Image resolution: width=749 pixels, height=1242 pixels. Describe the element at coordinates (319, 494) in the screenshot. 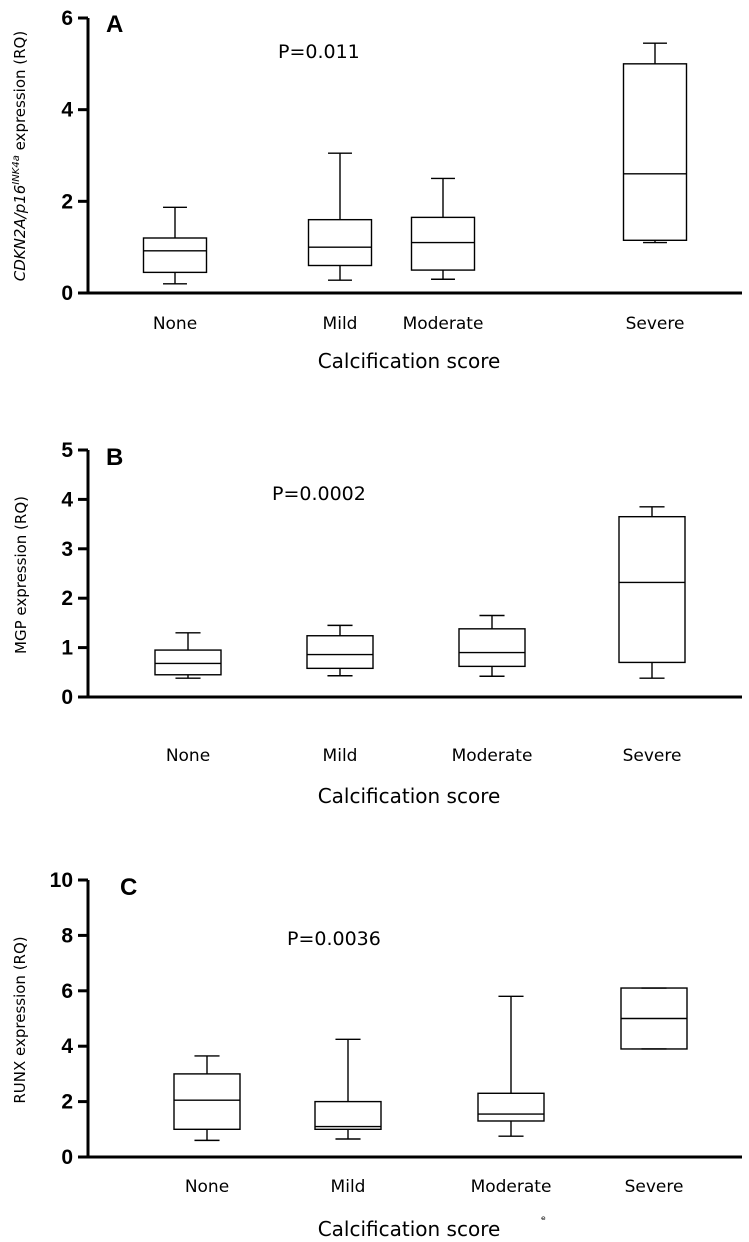

I see `p-value-annotation: P=0.0002` at that location.